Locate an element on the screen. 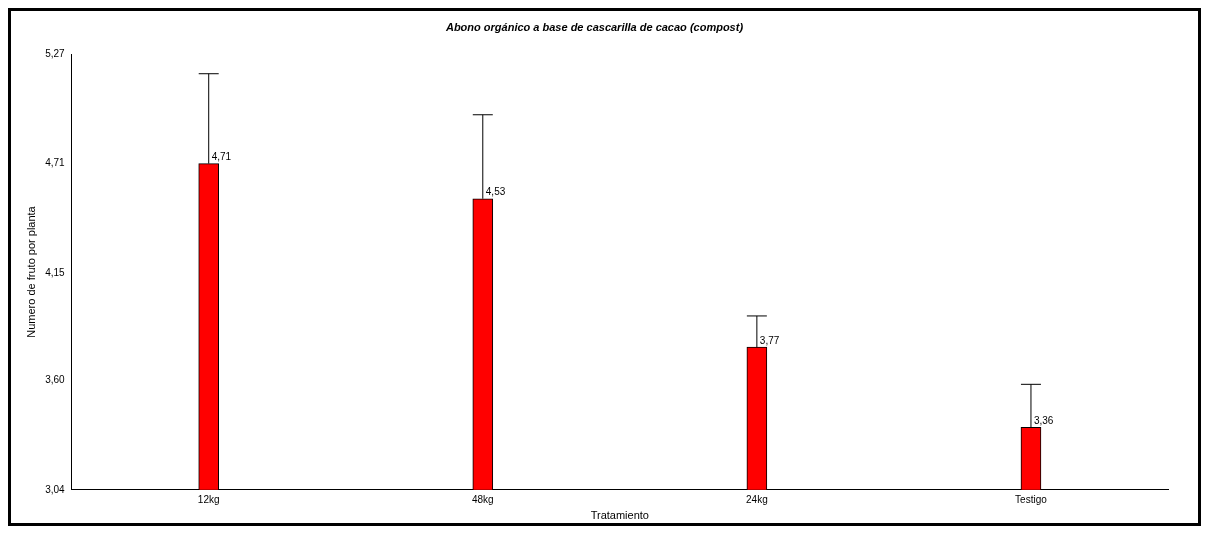 The image size is (1209, 534). x-tick-label: Testigo is located at coordinates (1031, 499).